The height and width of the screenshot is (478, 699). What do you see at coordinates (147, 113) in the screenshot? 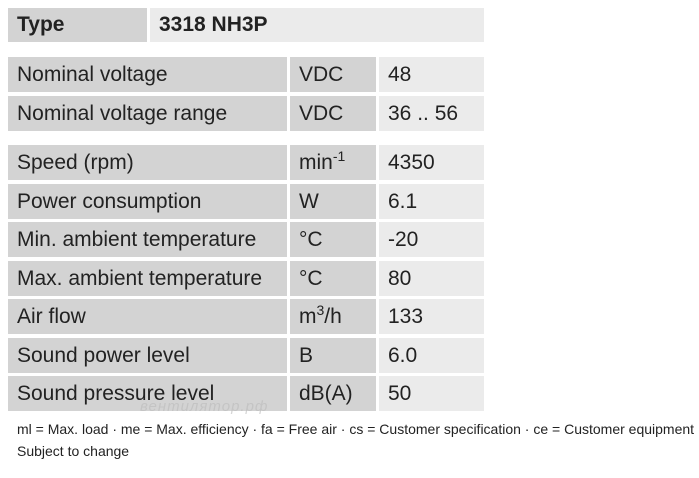
I see `row-label: Nominal voltage range` at bounding box center [147, 113].